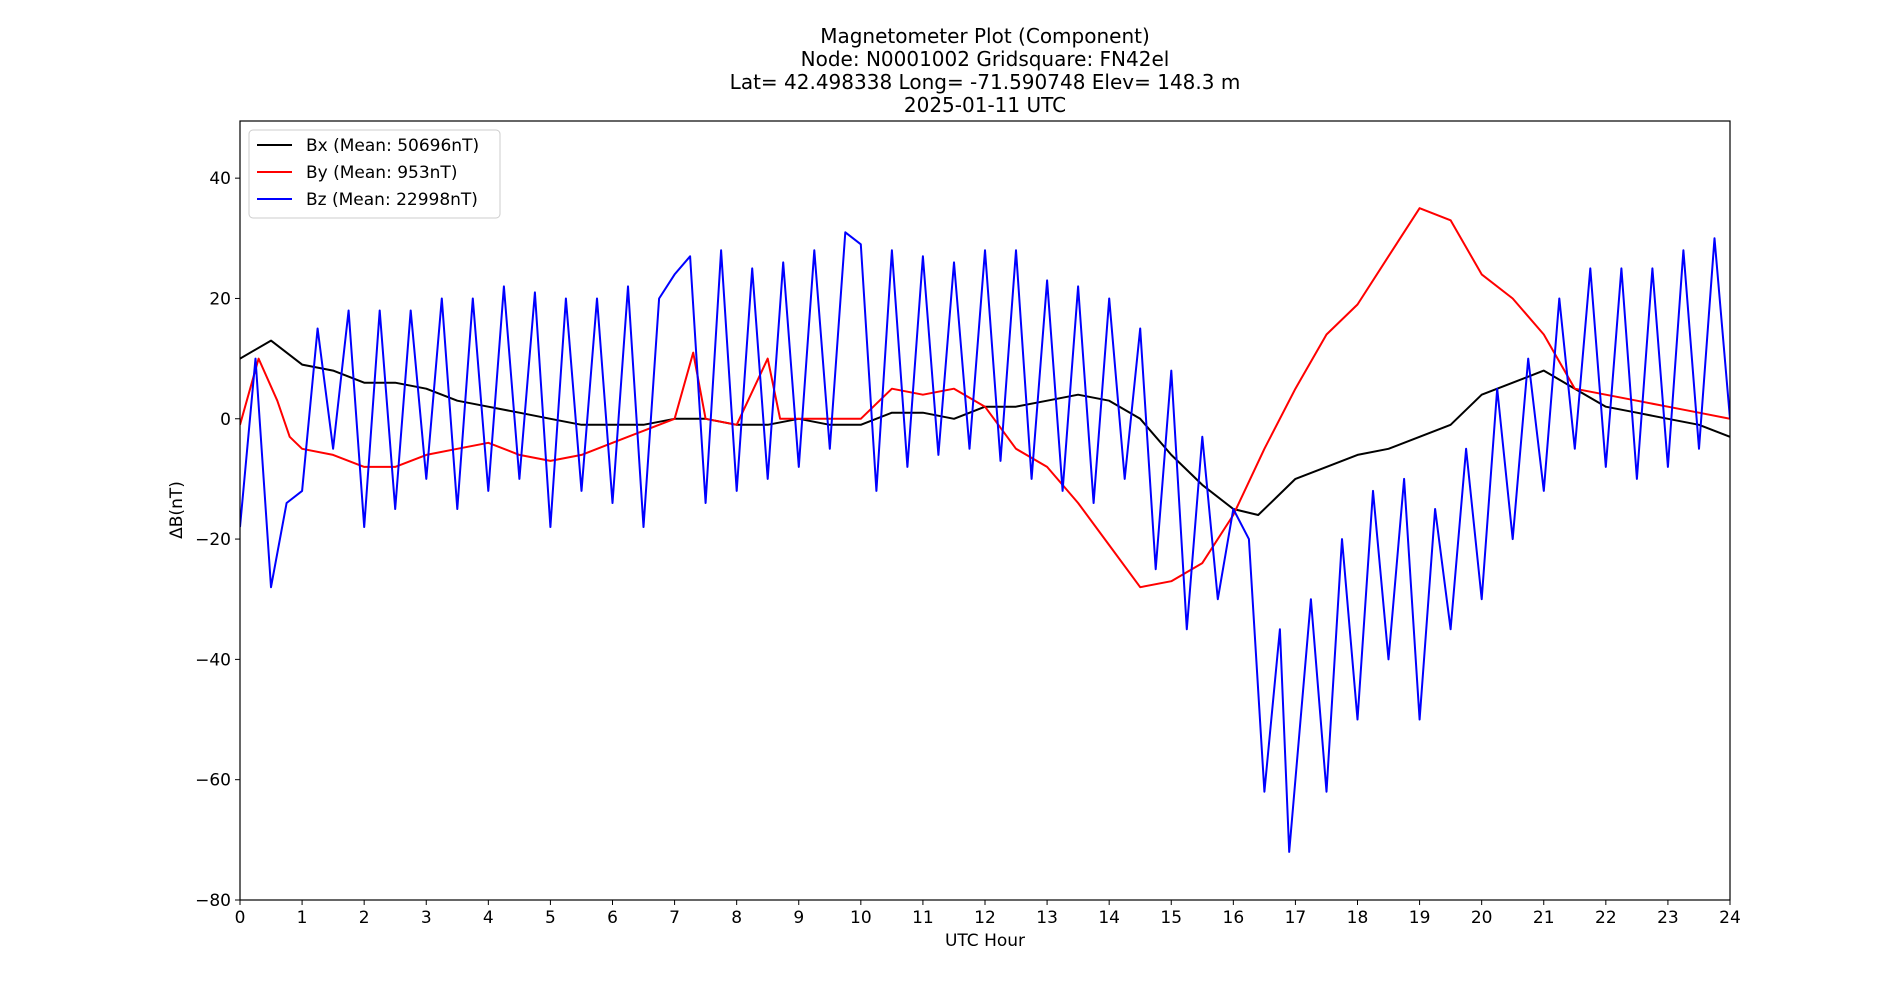  Describe the element at coordinates (985, 59) in the screenshot. I see `title-line-2: Node: N0001002 Gridsquare: FN42el` at that location.